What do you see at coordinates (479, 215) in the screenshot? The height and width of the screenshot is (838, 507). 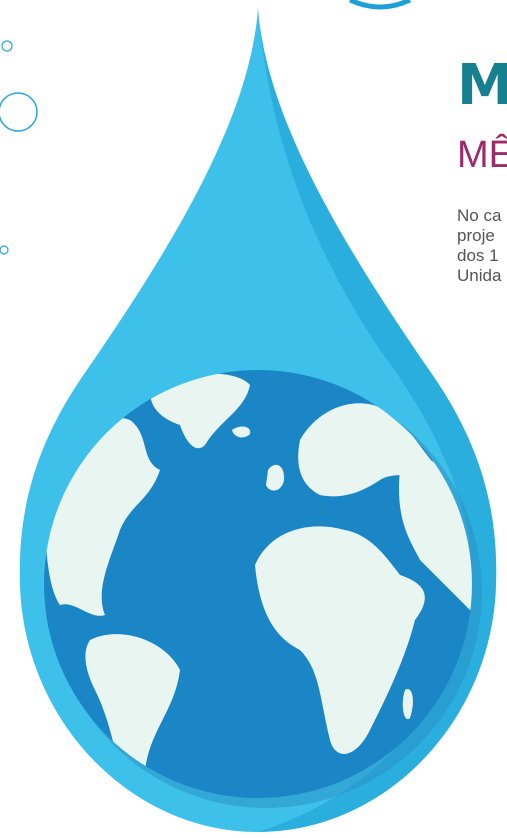 I see `paragraph-line: No ca` at bounding box center [479, 215].